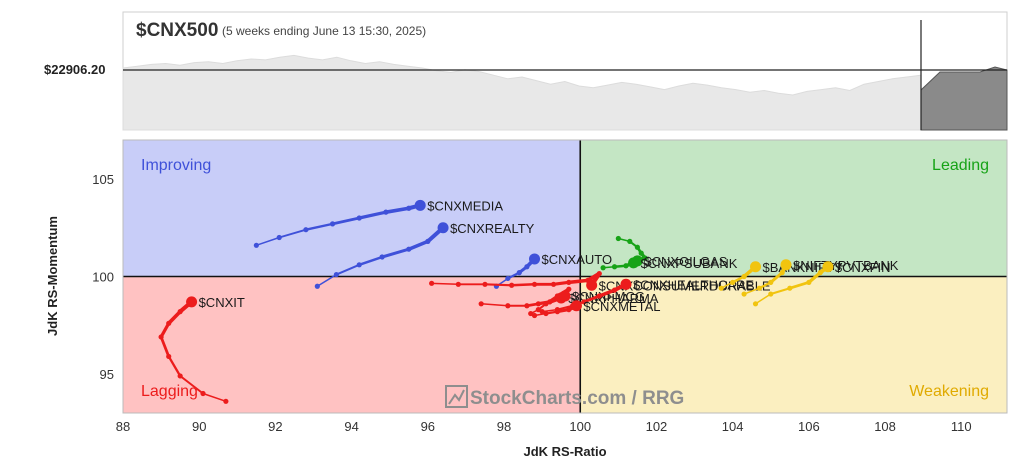  I want to click on series-label: $CNXPSUBANK, so click(689, 263).